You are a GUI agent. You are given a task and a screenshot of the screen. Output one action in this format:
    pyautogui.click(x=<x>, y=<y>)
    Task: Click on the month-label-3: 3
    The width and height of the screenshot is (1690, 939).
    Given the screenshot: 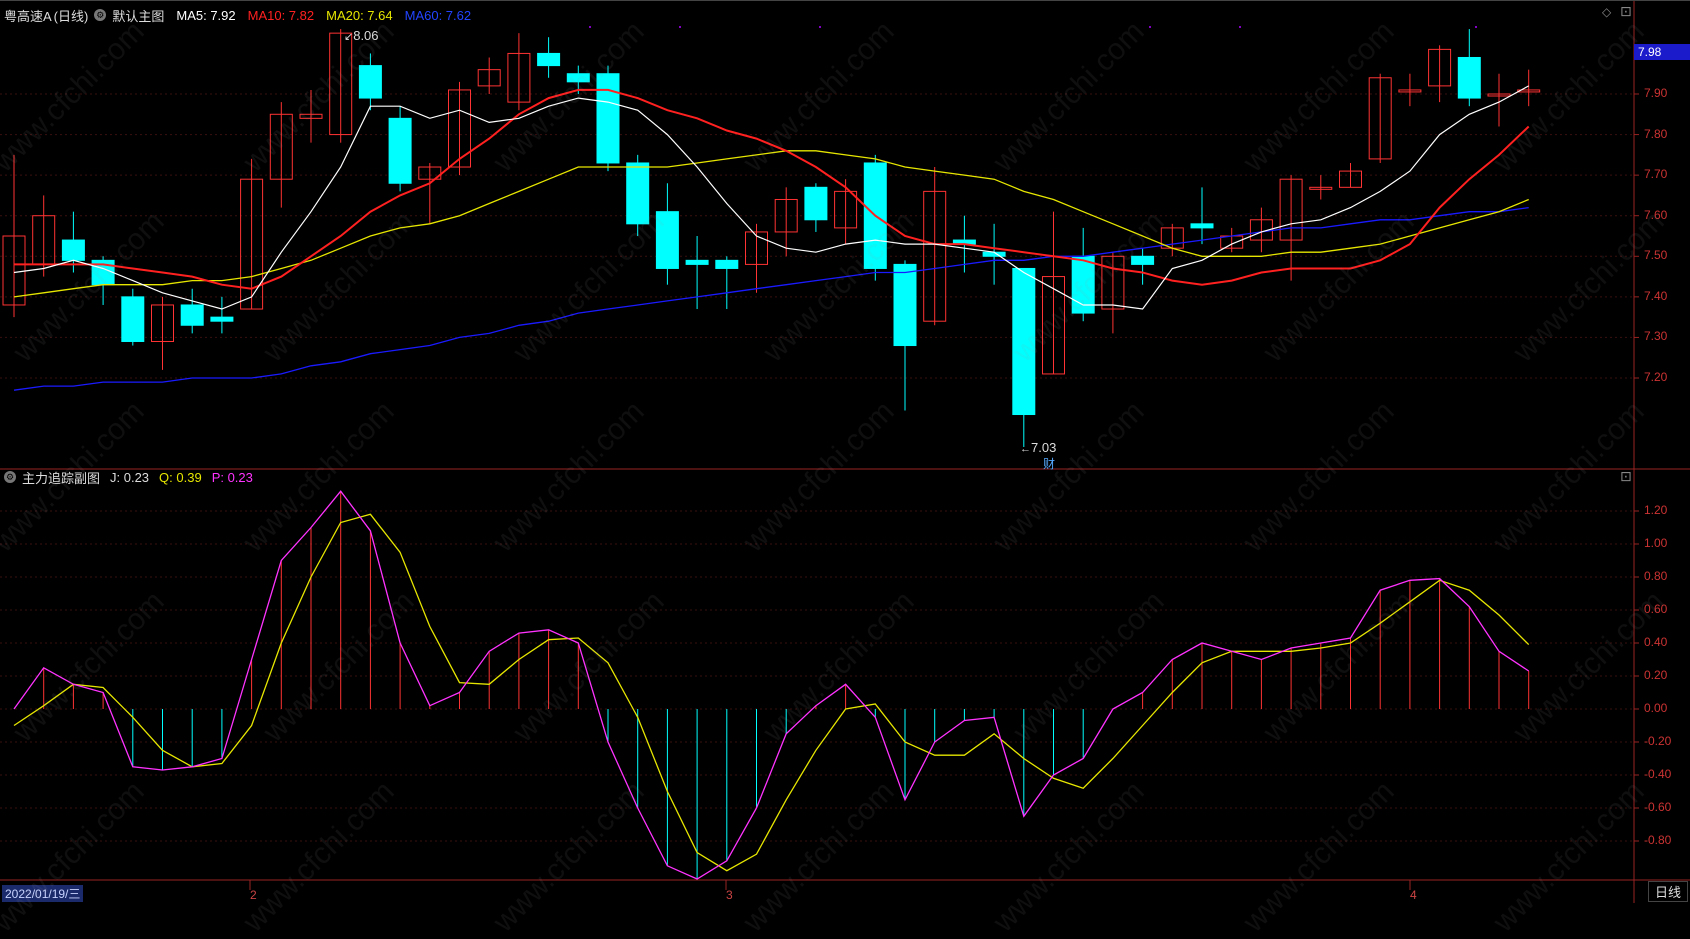 What is the action you would take?
    pyautogui.click(x=729, y=895)
    